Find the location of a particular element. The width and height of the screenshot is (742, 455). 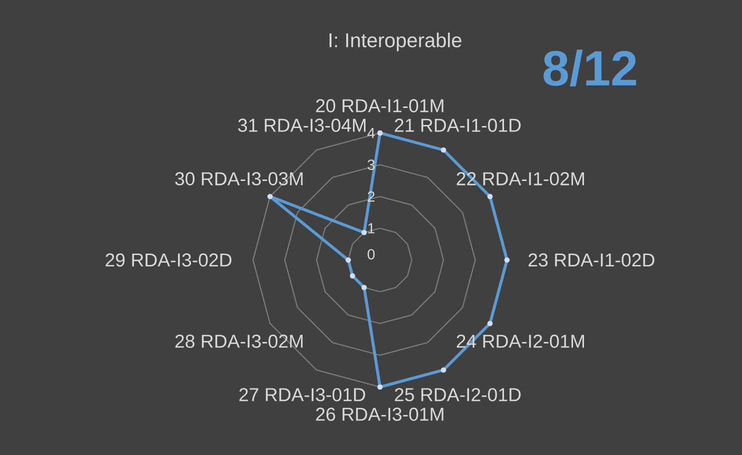

spoke-label: 21 RDA-I1-01D is located at coordinates (457, 125).